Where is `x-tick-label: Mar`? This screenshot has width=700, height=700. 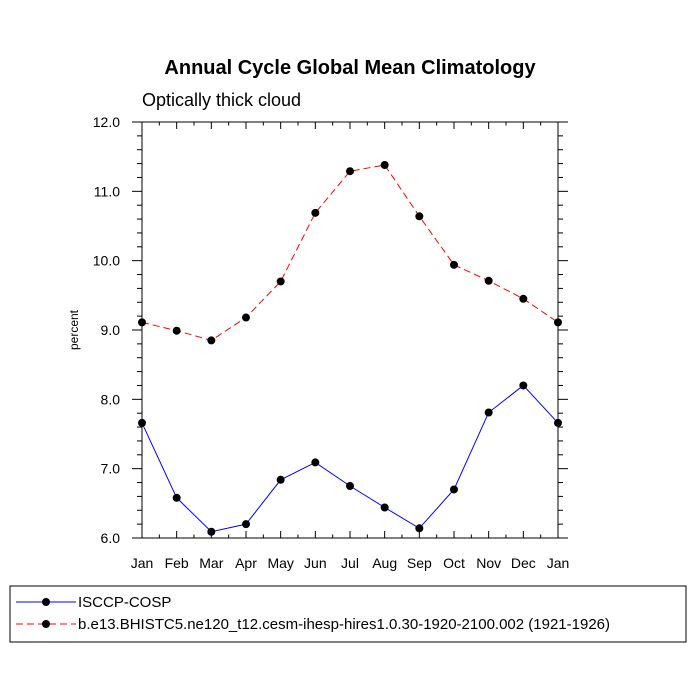
x-tick-label: Mar is located at coordinates (211, 563).